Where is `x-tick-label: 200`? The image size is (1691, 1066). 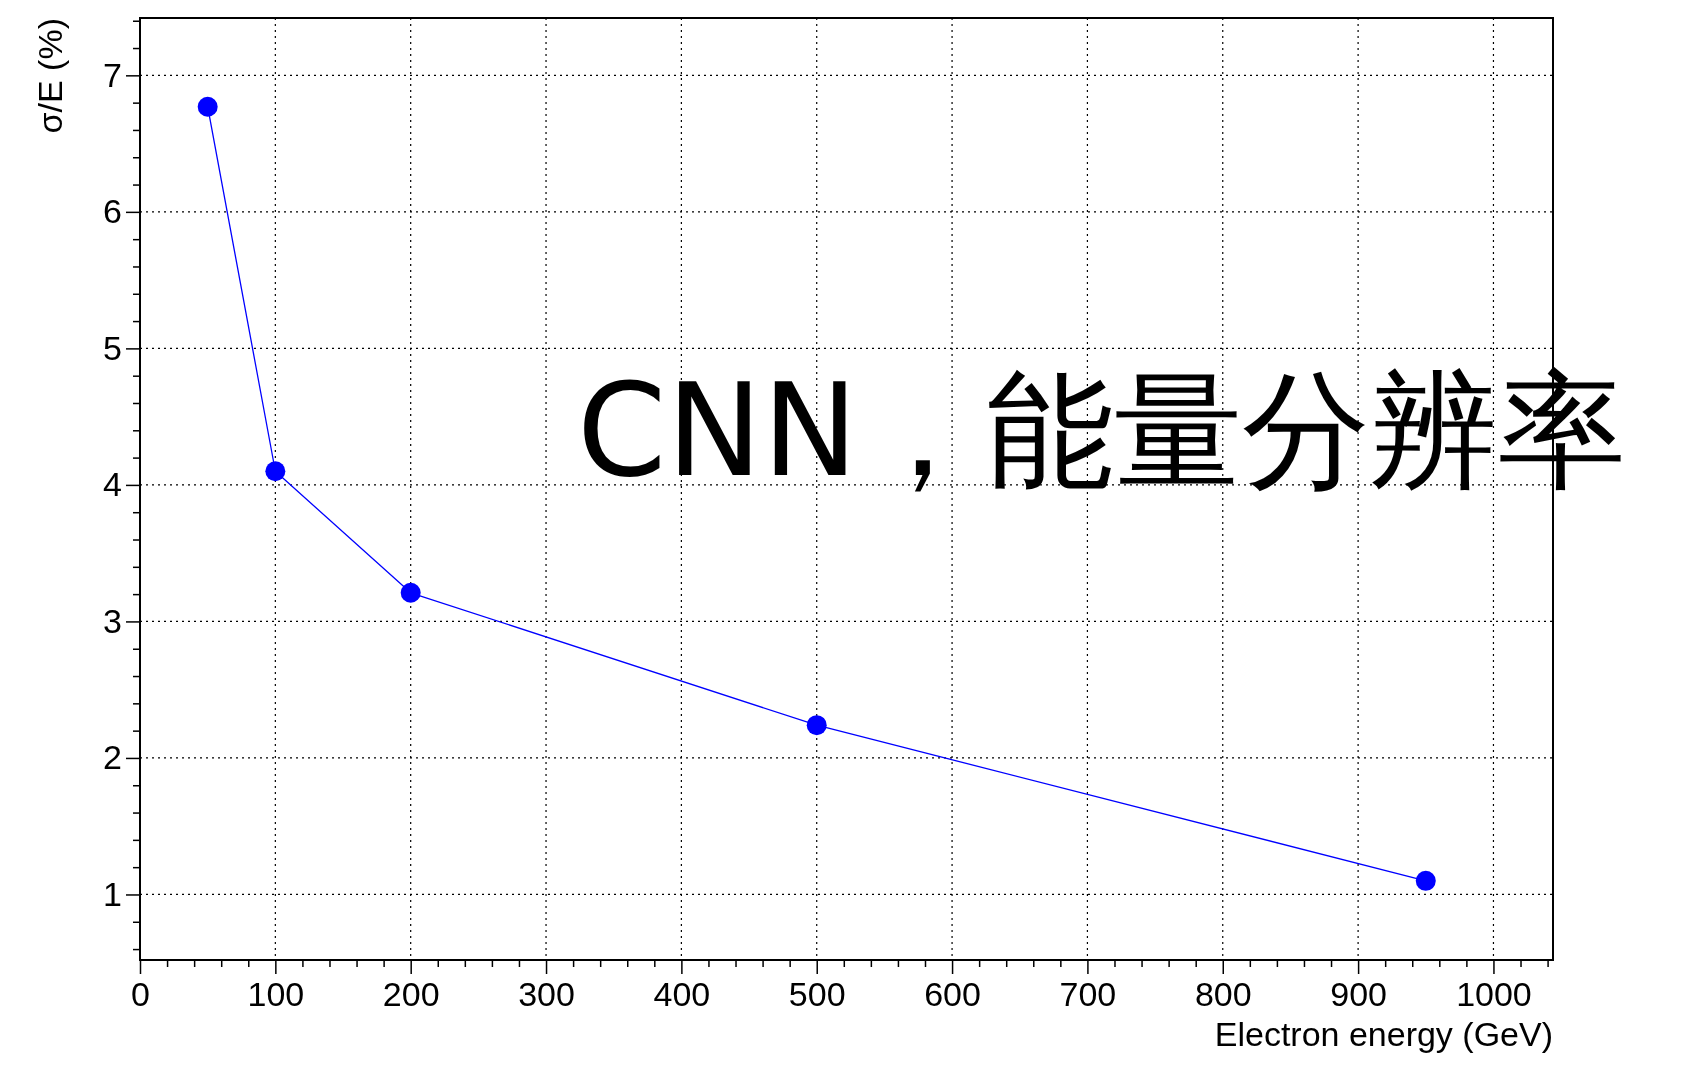 x-tick-label: 200 is located at coordinates (411, 994).